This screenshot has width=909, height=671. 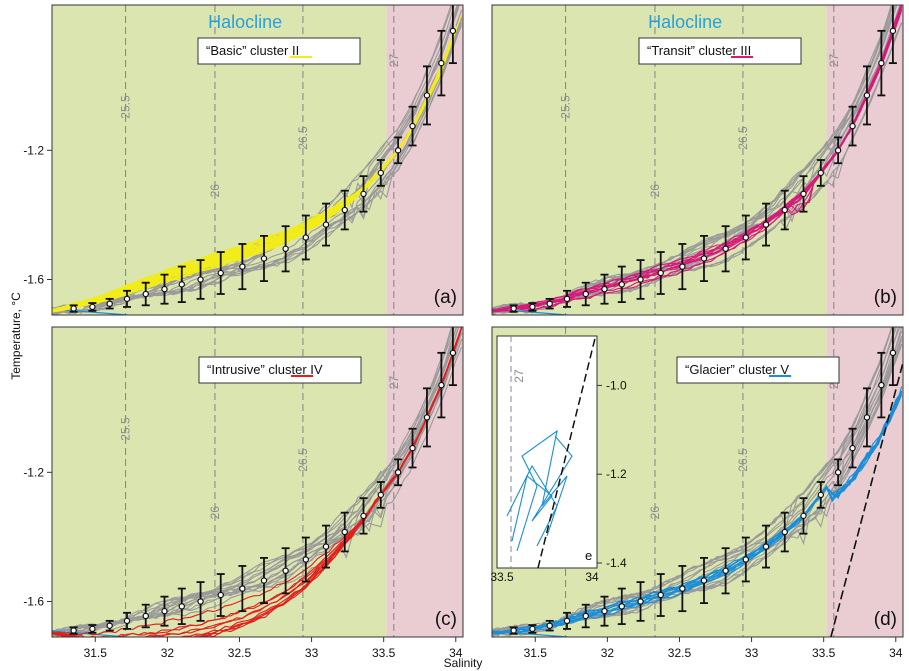 I want to click on panel-tag: (c), so click(x=446, y=619).